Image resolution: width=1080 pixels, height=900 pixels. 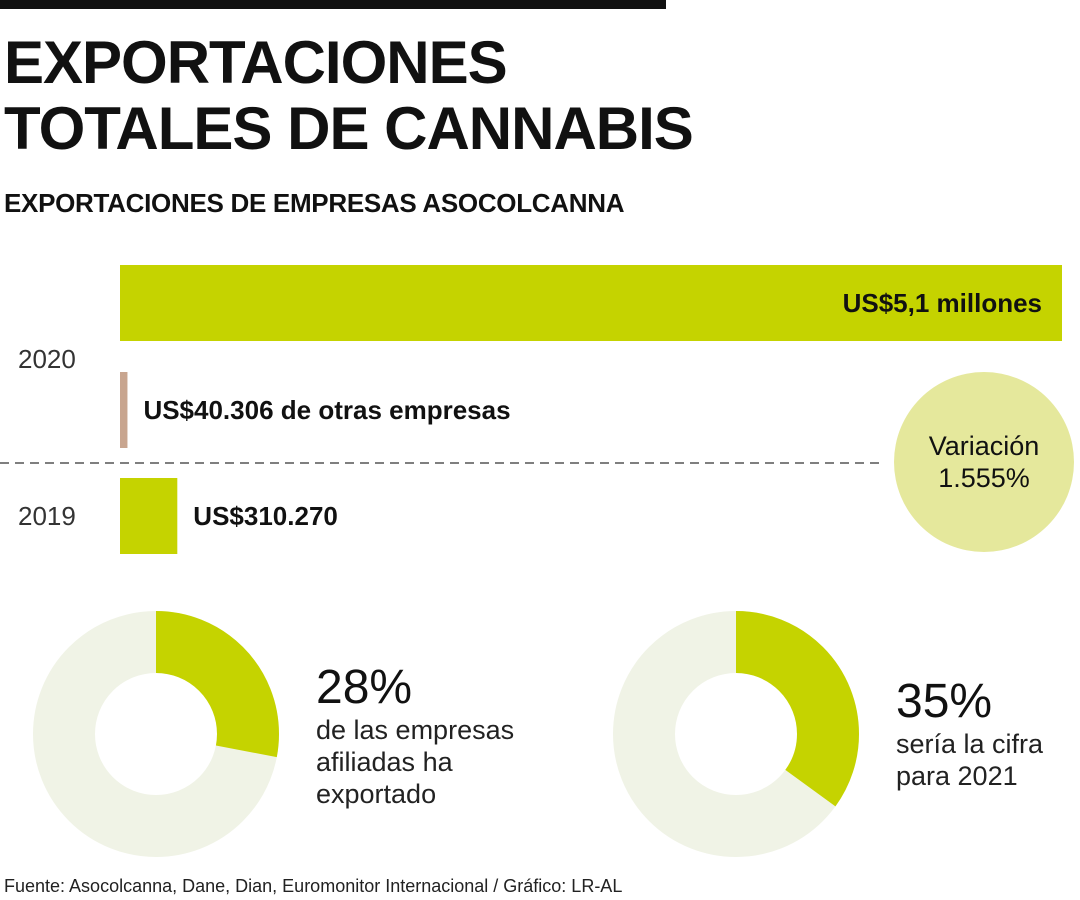 I want to click on bar-2020-asocolcanna, so click(x=591, y=303).